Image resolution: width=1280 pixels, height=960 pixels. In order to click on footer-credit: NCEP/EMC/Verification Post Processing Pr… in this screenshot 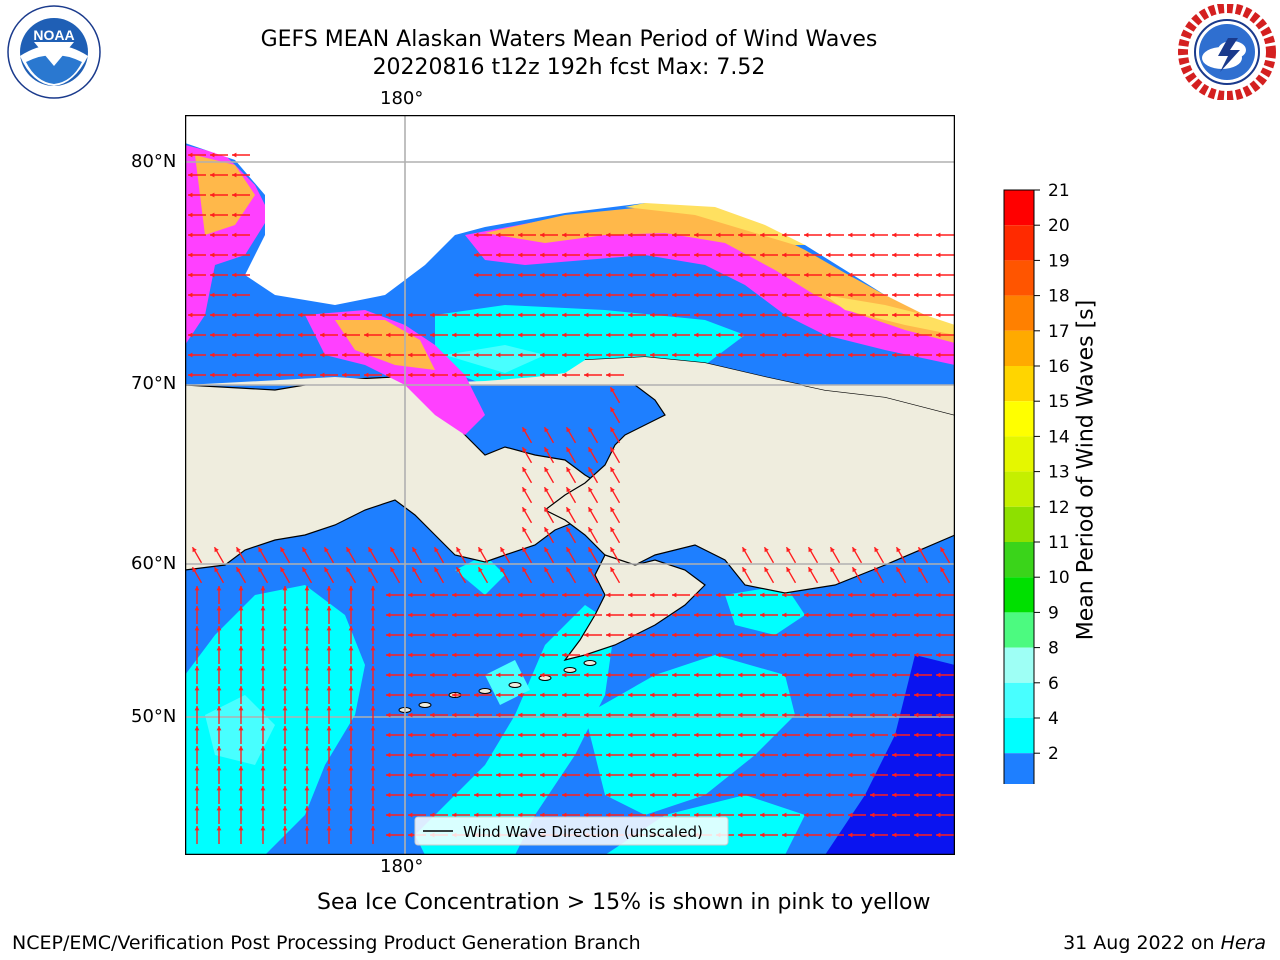, I will do `click(326, 943)`.